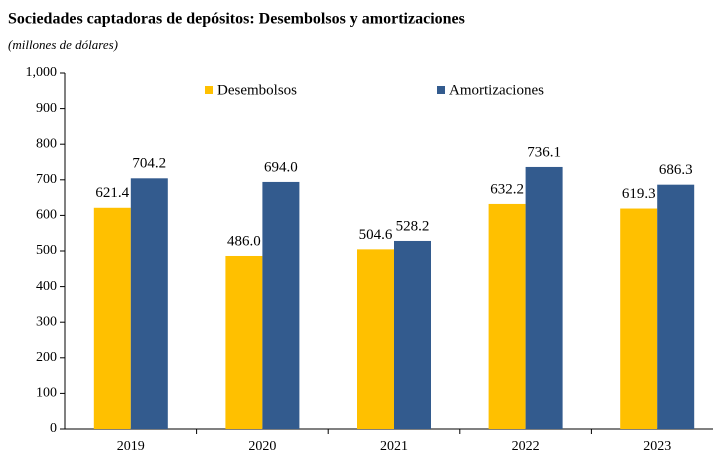 This screenshot has width=715, height=457. Describe the element at coordinates (131, 446) in the screenshot. I see `x-tick-label: 2019` at that location.